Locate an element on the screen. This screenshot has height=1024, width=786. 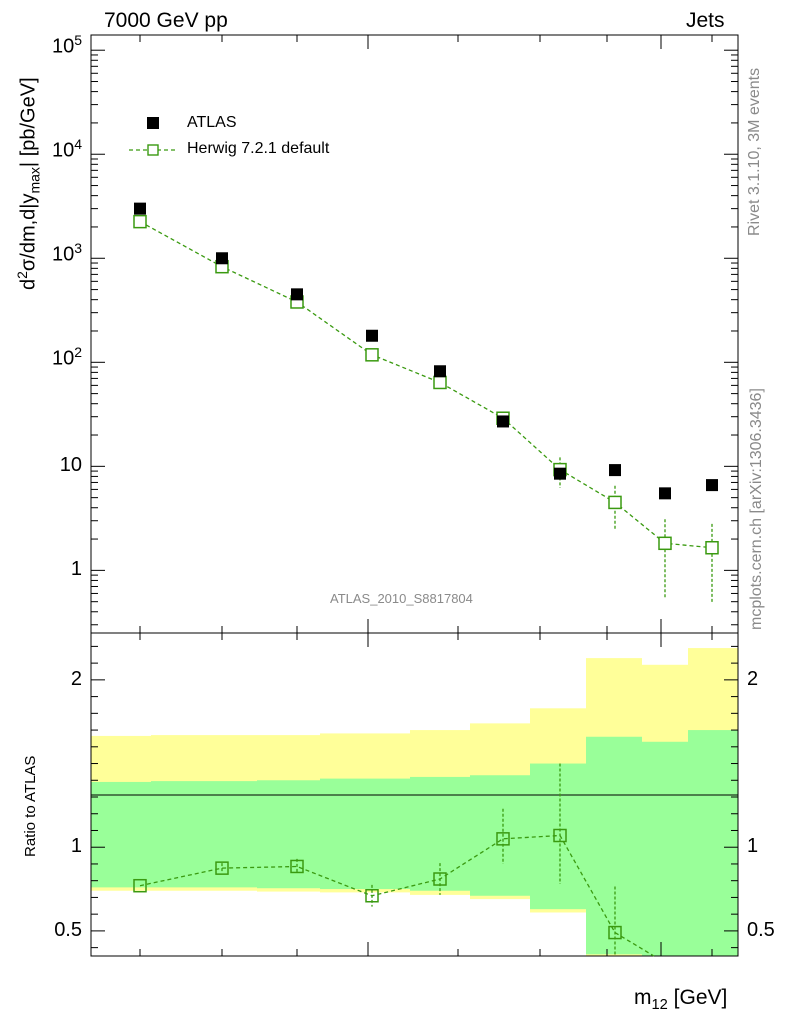
main-y-tick-label: 10⁴ is located at coordinates (66, 149).